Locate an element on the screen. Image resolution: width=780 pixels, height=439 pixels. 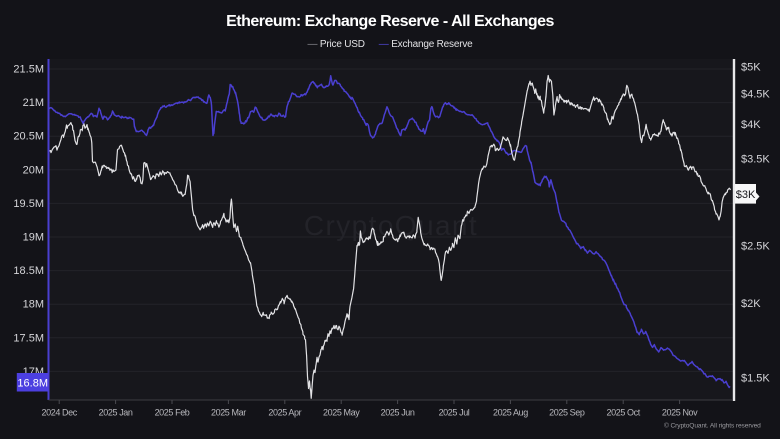
svg-text: $3.5K is located at coordinates (755, 160).